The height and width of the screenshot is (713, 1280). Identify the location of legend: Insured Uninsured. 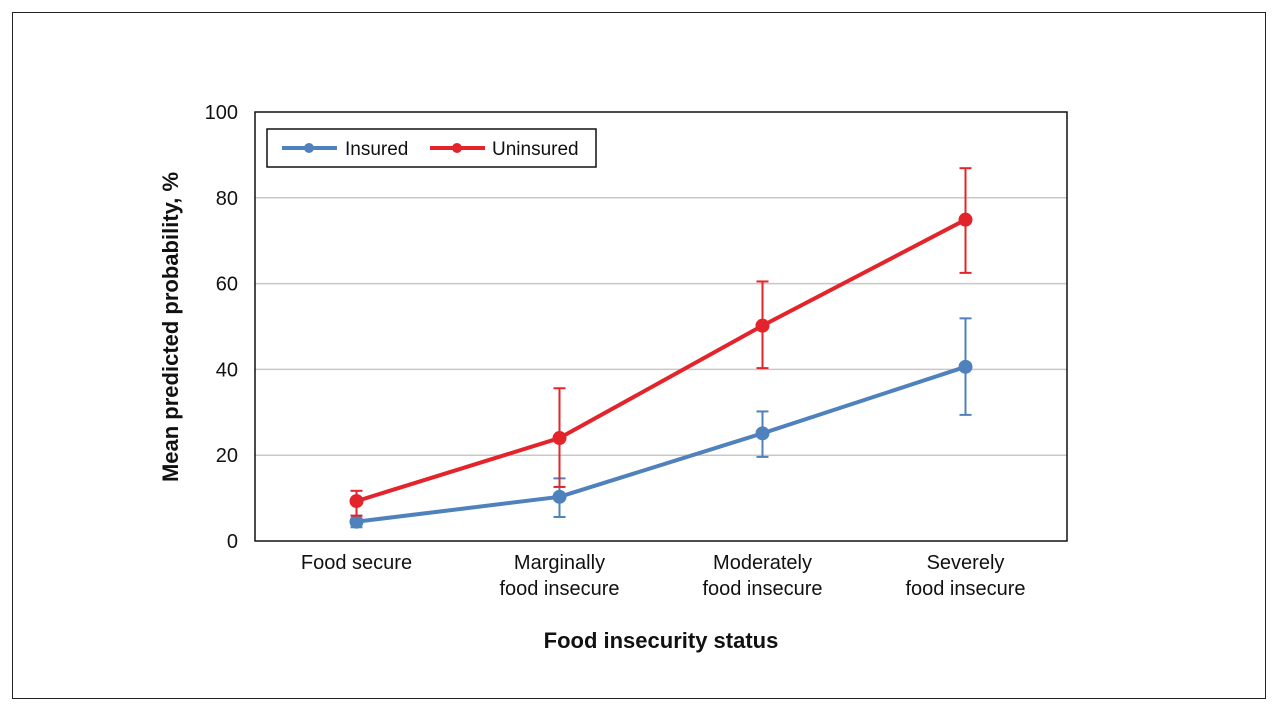
(431, 148).